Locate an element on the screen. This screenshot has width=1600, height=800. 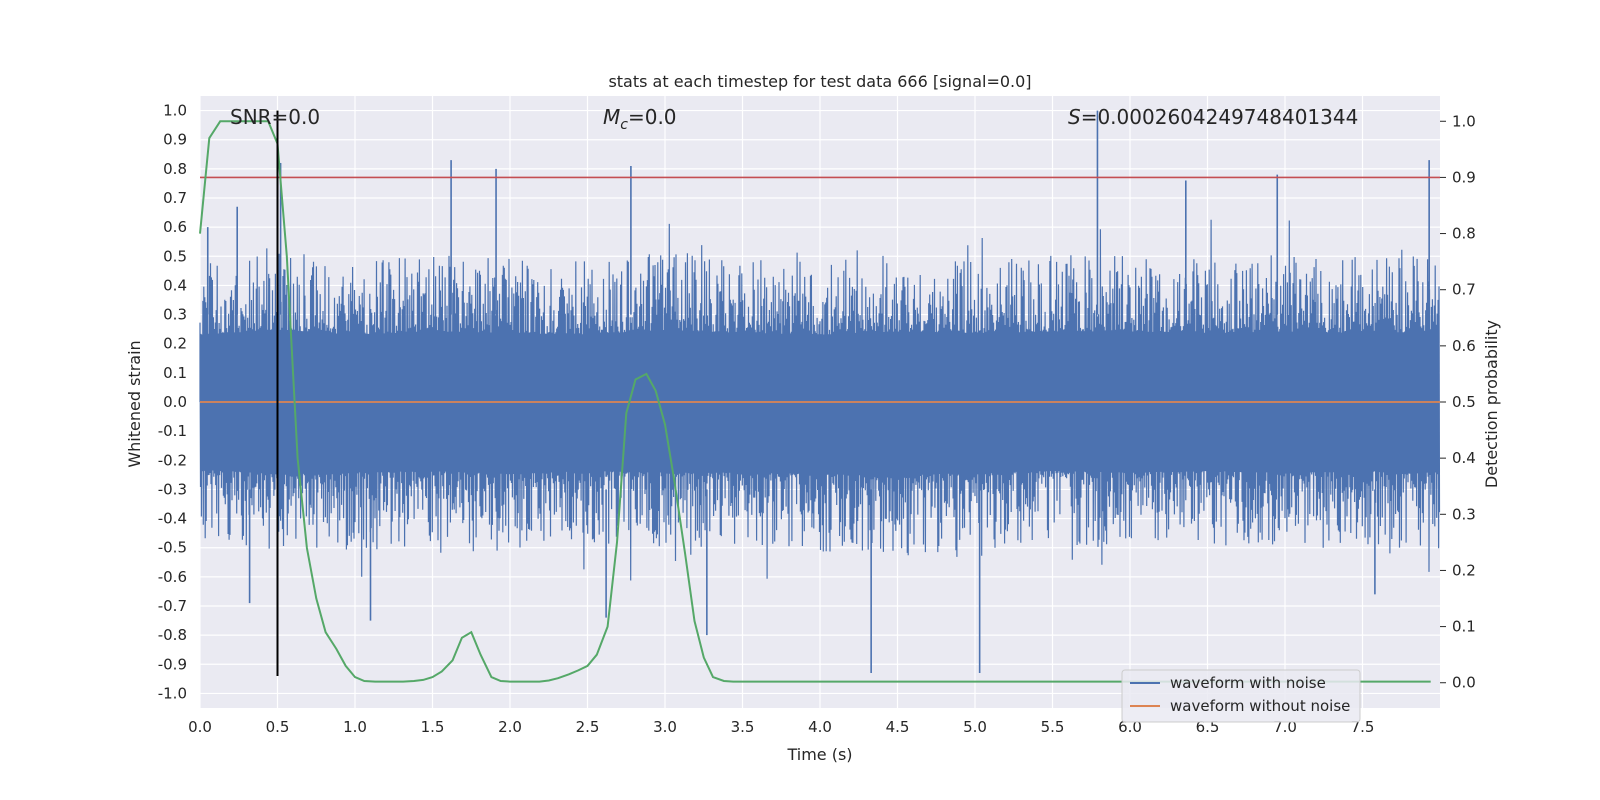
x-tick-label: 3.0 is located at coordinates (665, 727).